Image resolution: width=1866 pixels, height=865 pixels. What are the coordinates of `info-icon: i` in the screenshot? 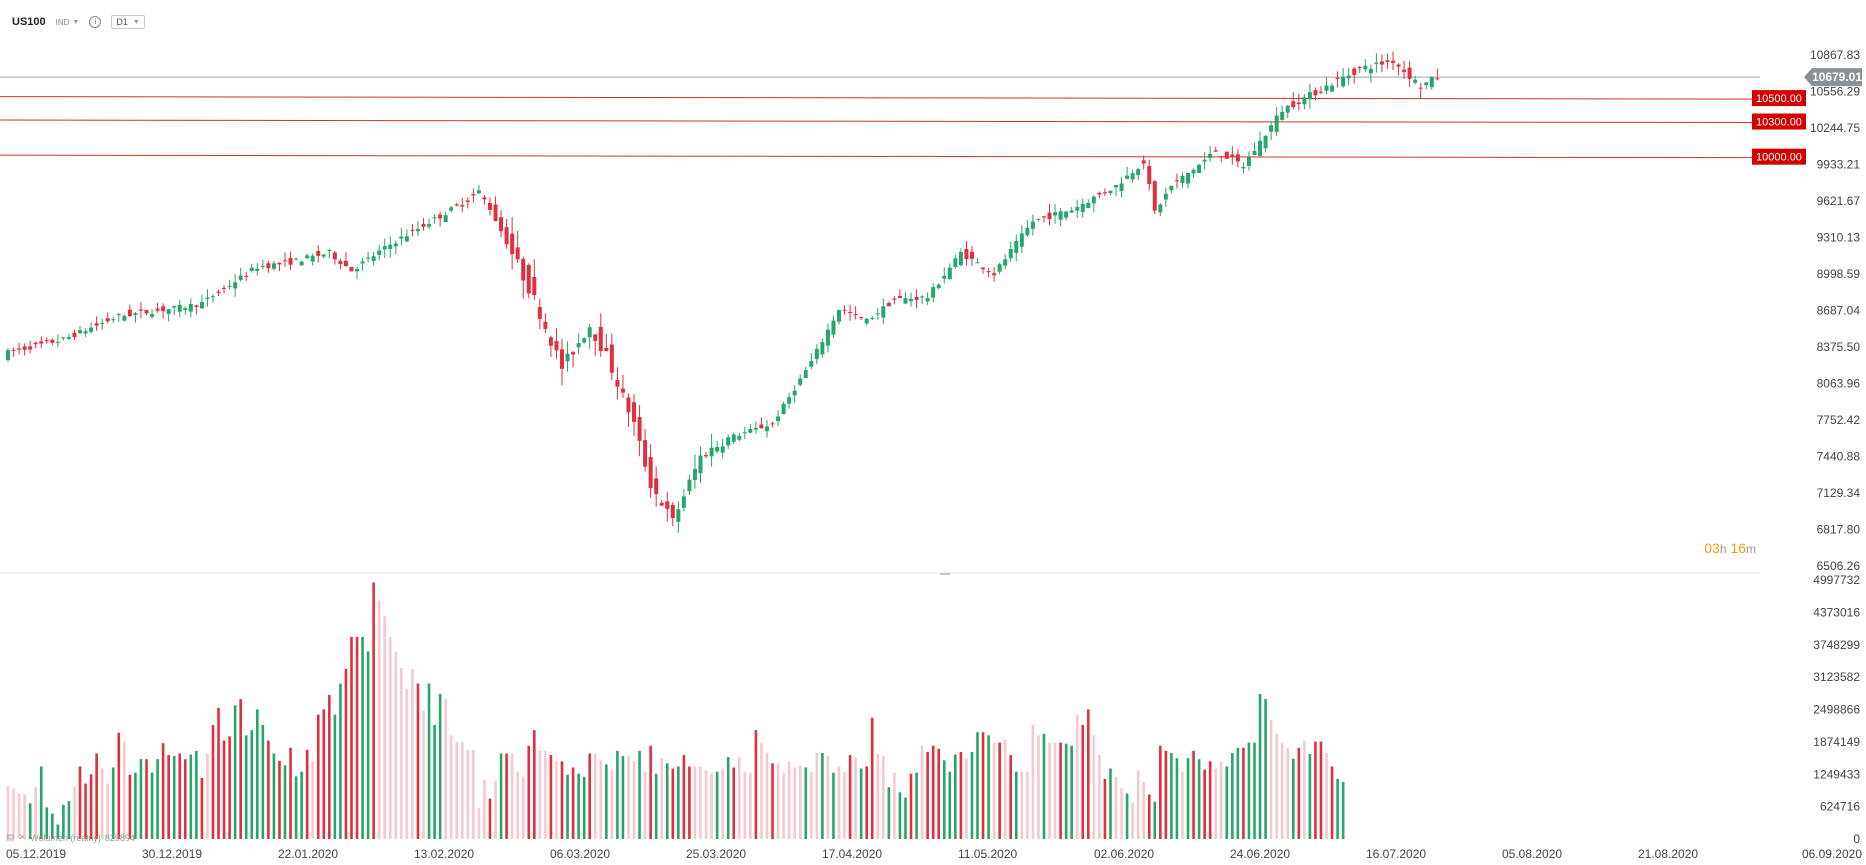 It's located at (95, 22).